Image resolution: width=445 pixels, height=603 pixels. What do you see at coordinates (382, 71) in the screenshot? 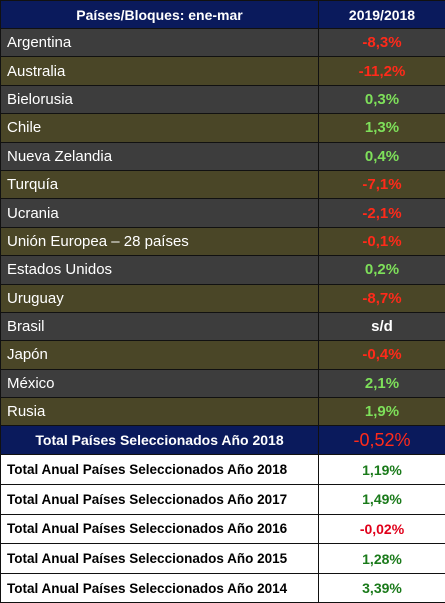
I see `variation-value: -11,2%` at bounding box center [382, 71].